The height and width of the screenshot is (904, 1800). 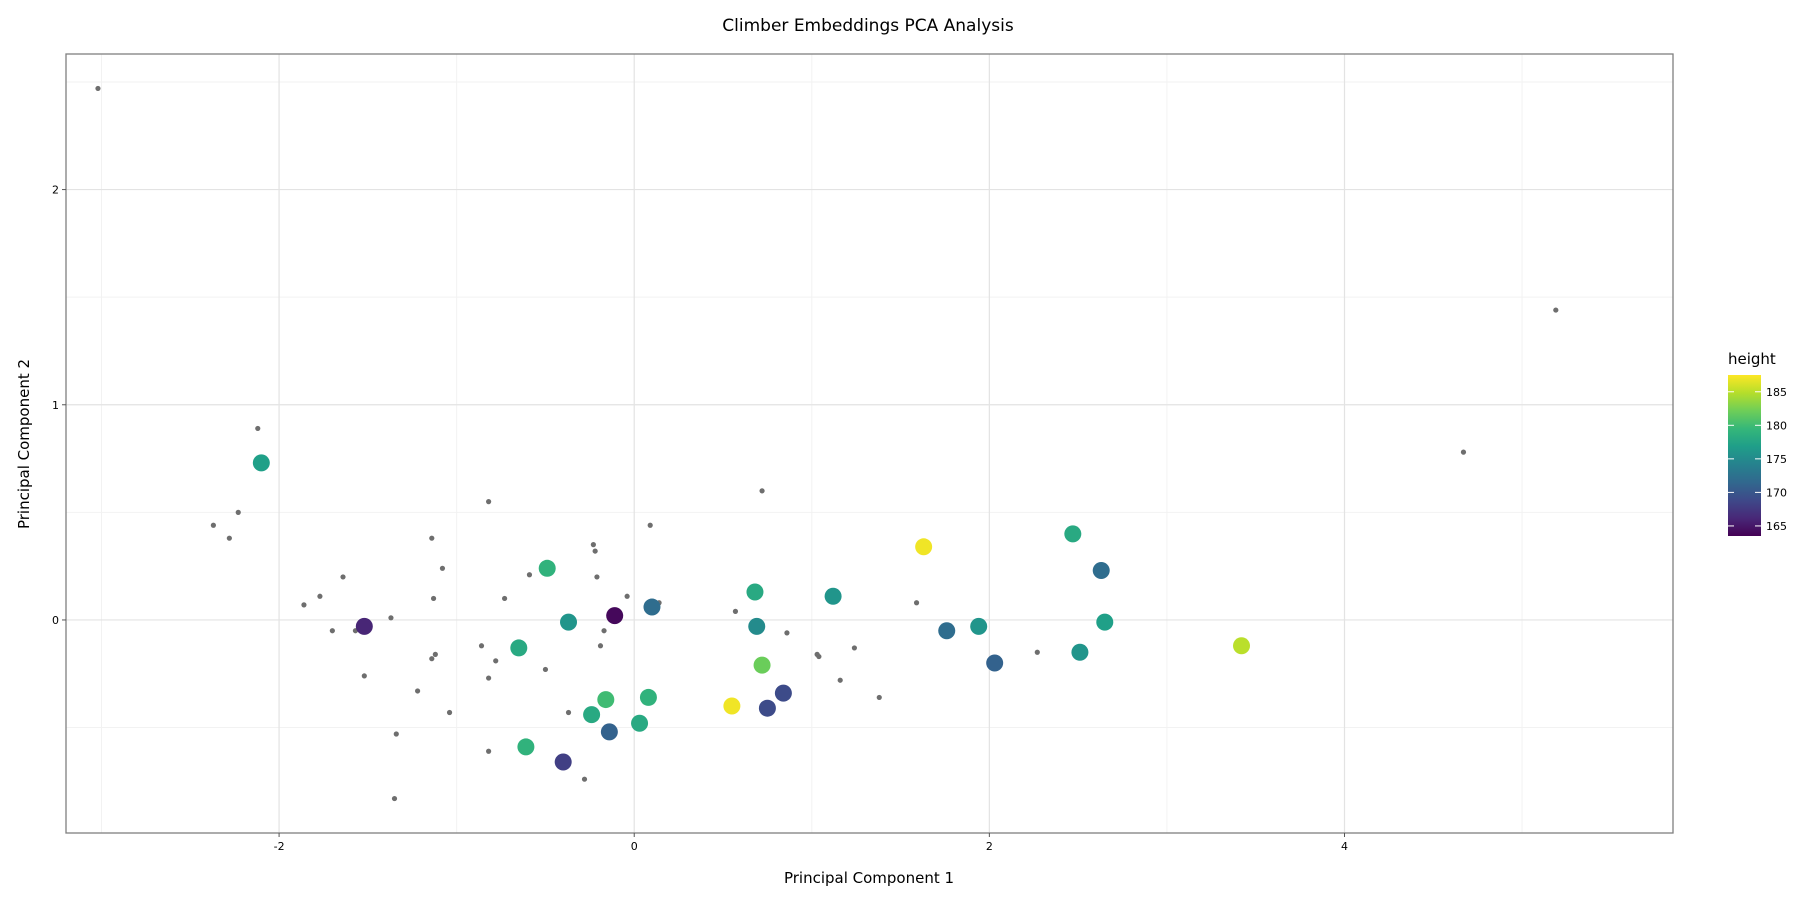 I want to click on y-axis-ticks: 0 1 2, so click(x=59, y=405).